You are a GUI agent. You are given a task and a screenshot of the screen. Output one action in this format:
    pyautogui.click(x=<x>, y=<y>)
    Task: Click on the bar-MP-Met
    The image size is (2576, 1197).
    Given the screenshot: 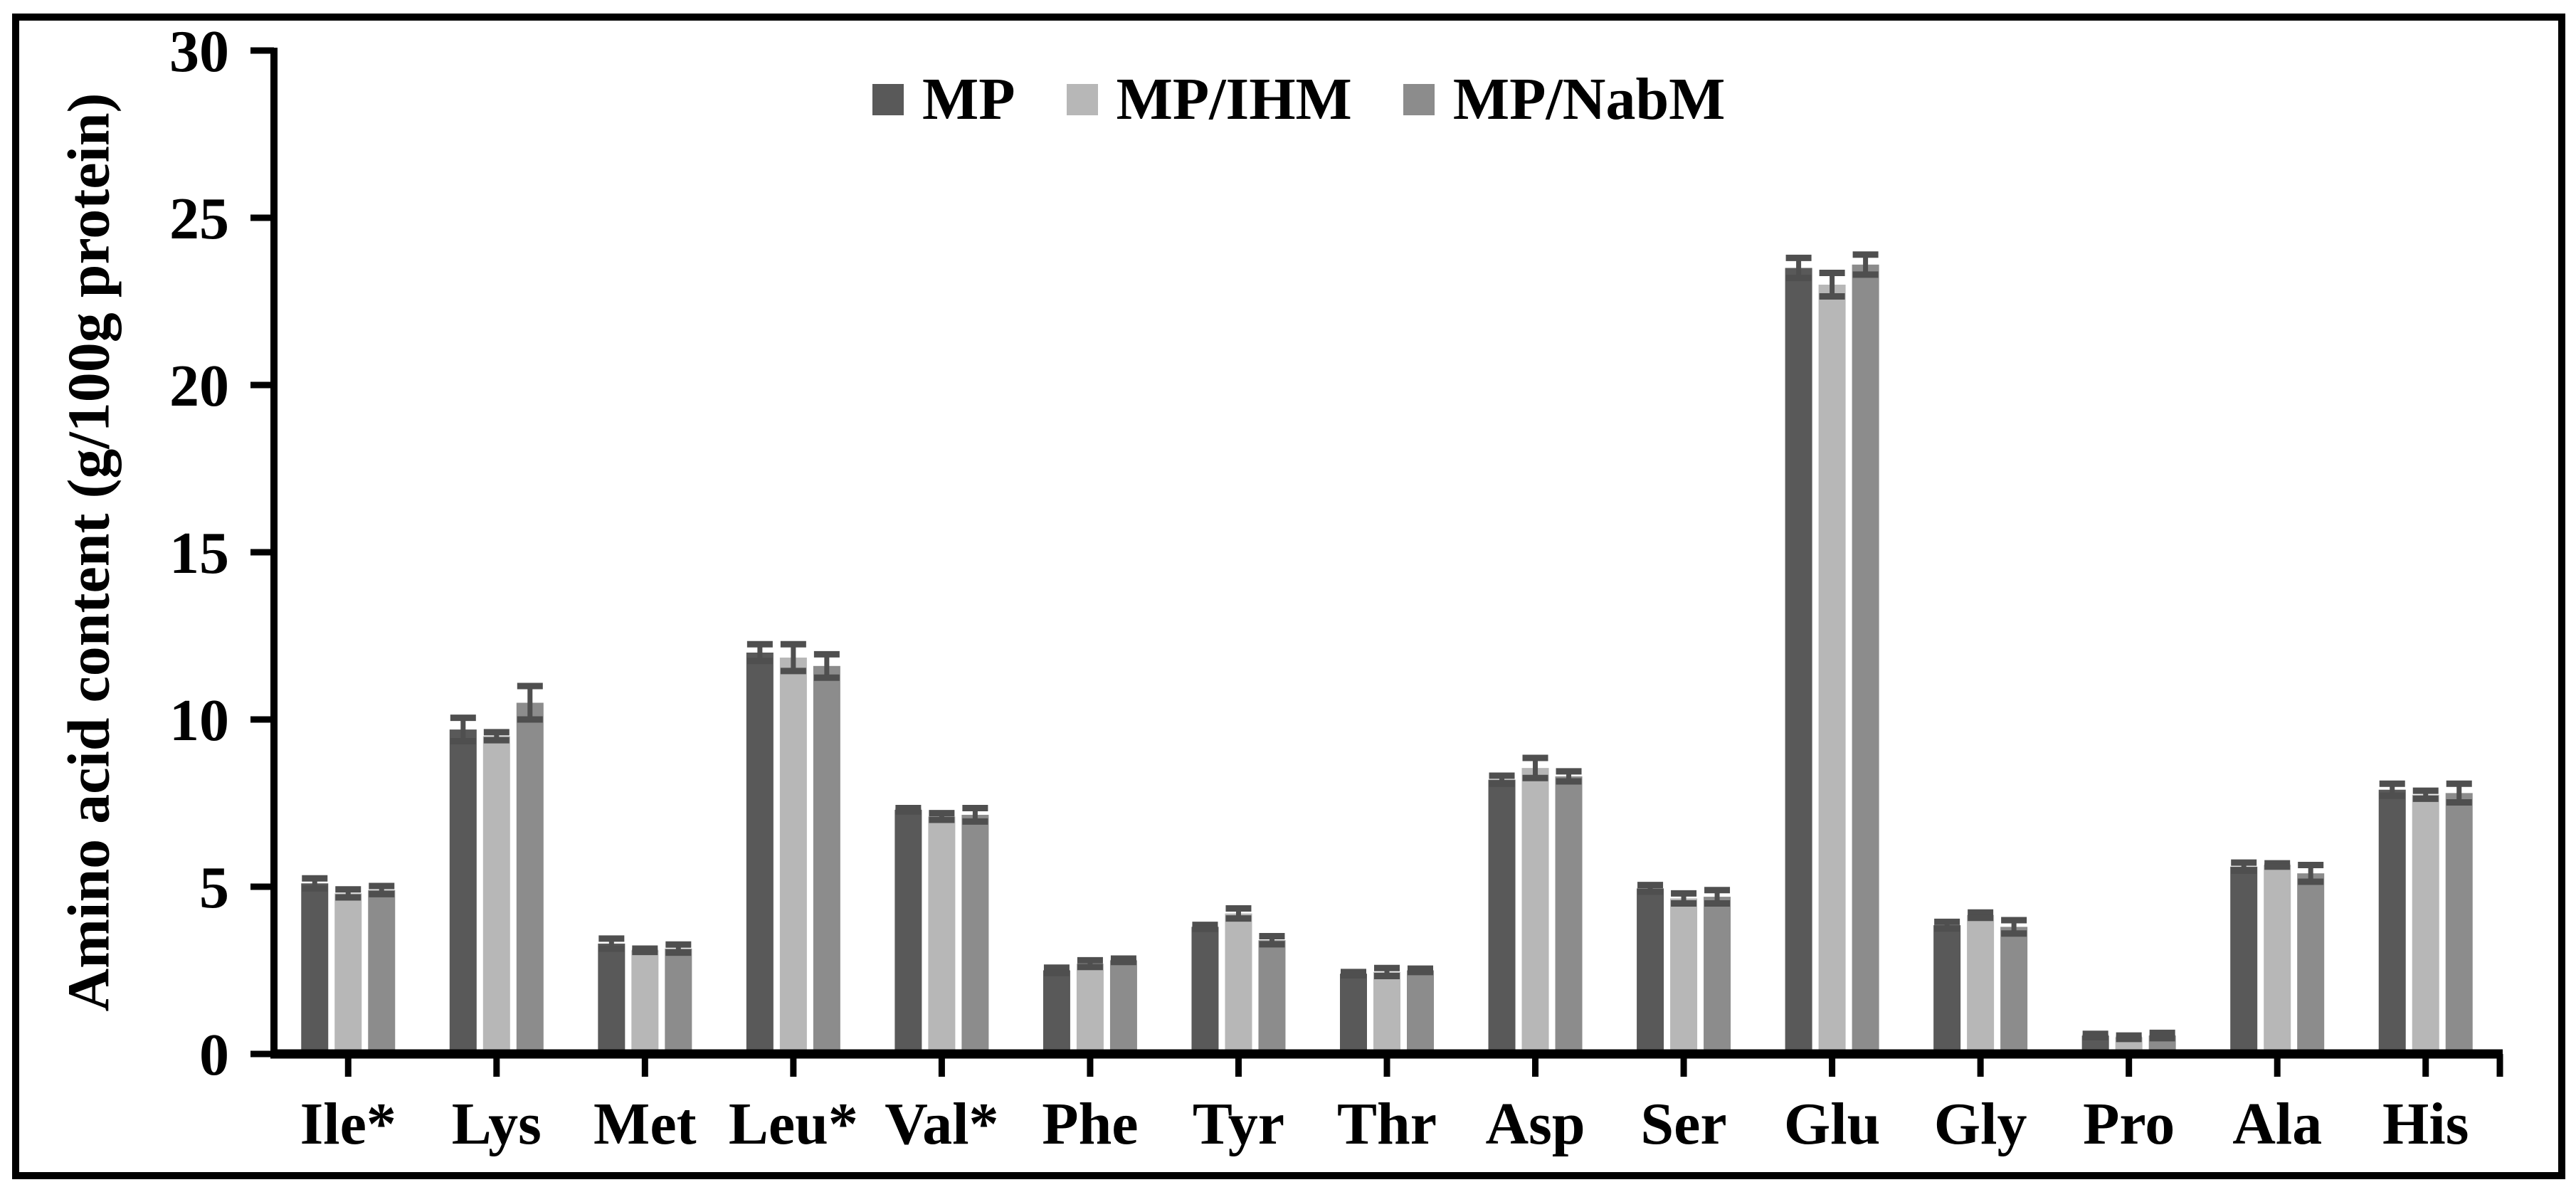 What is the action you would take?
    pyautogui.click(x=611, y=1001)
    